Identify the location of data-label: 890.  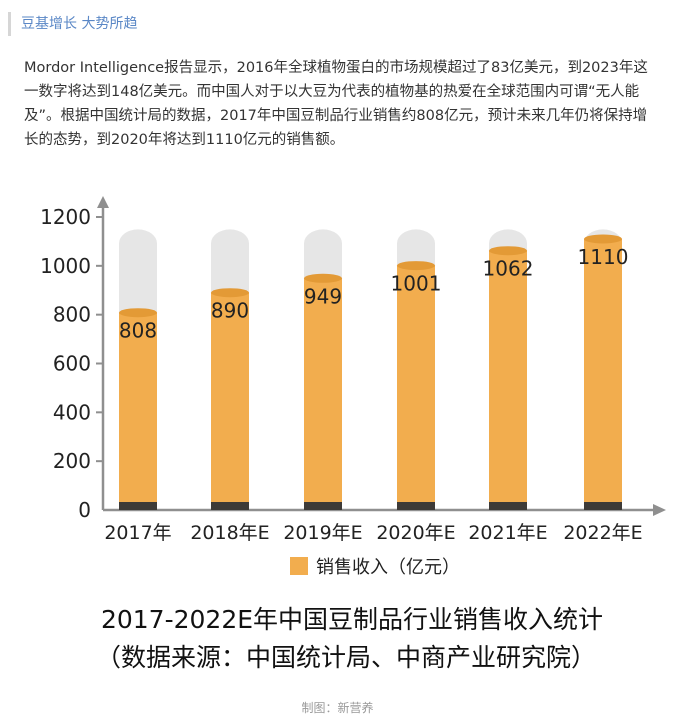
(230, 311).